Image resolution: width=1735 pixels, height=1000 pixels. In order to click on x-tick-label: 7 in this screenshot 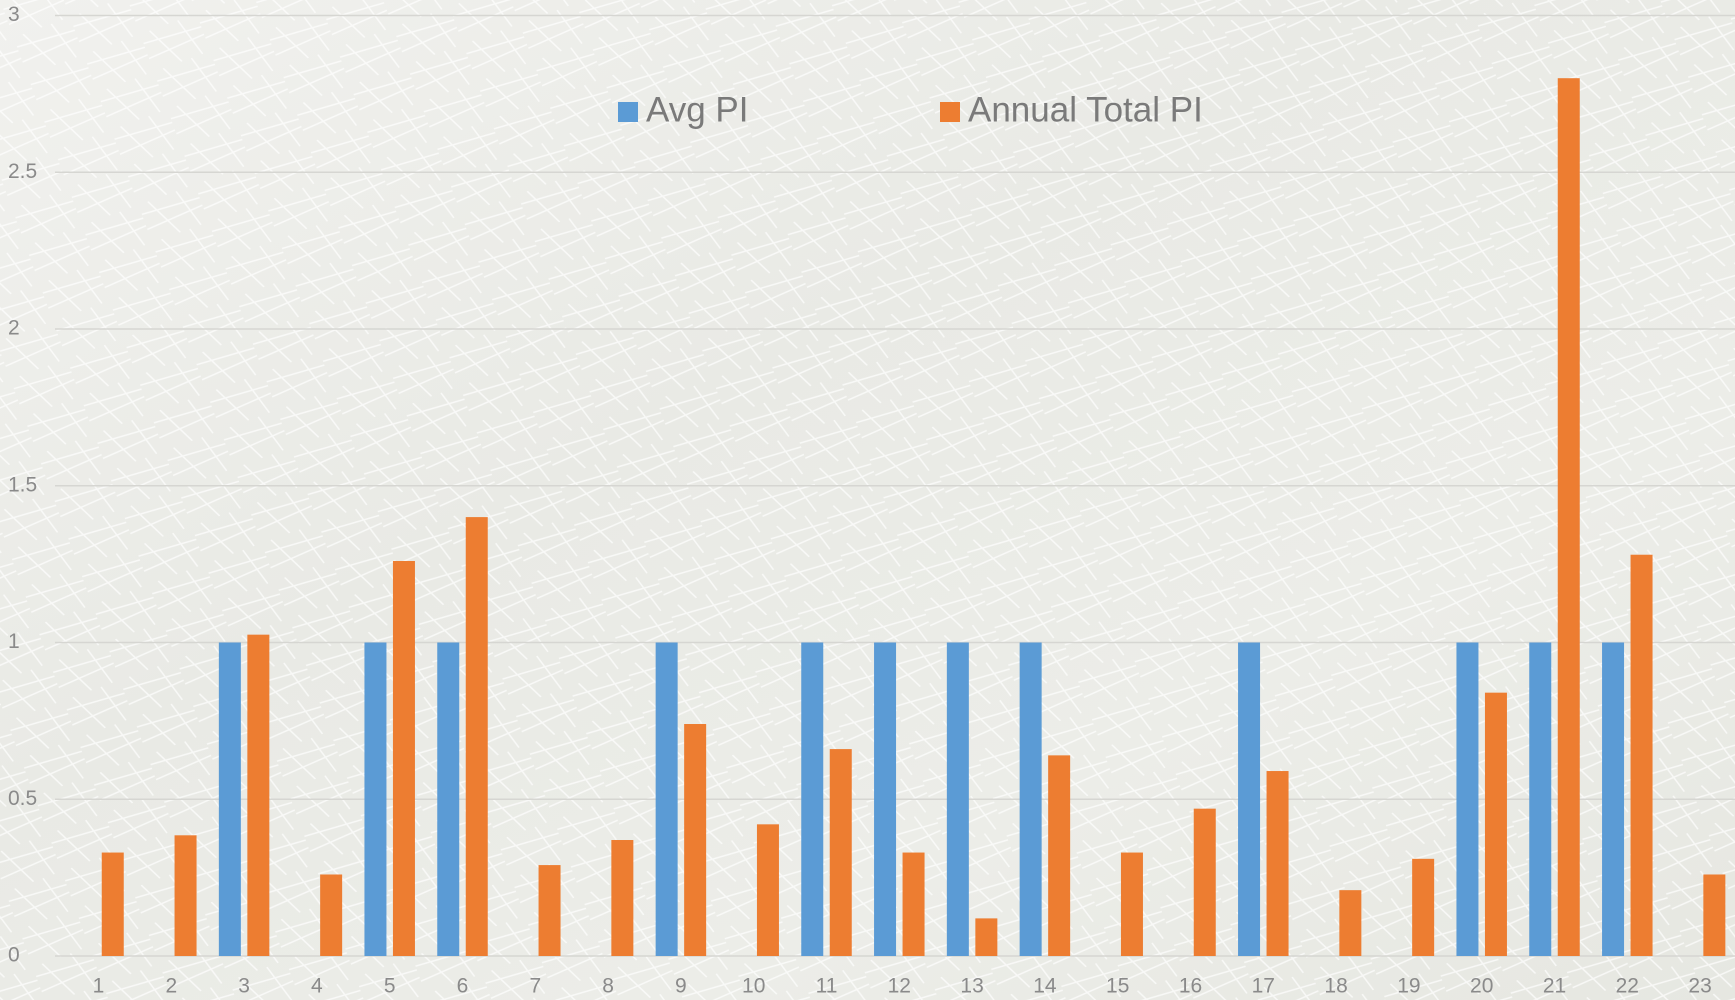, I will do `click(535, 986)`.